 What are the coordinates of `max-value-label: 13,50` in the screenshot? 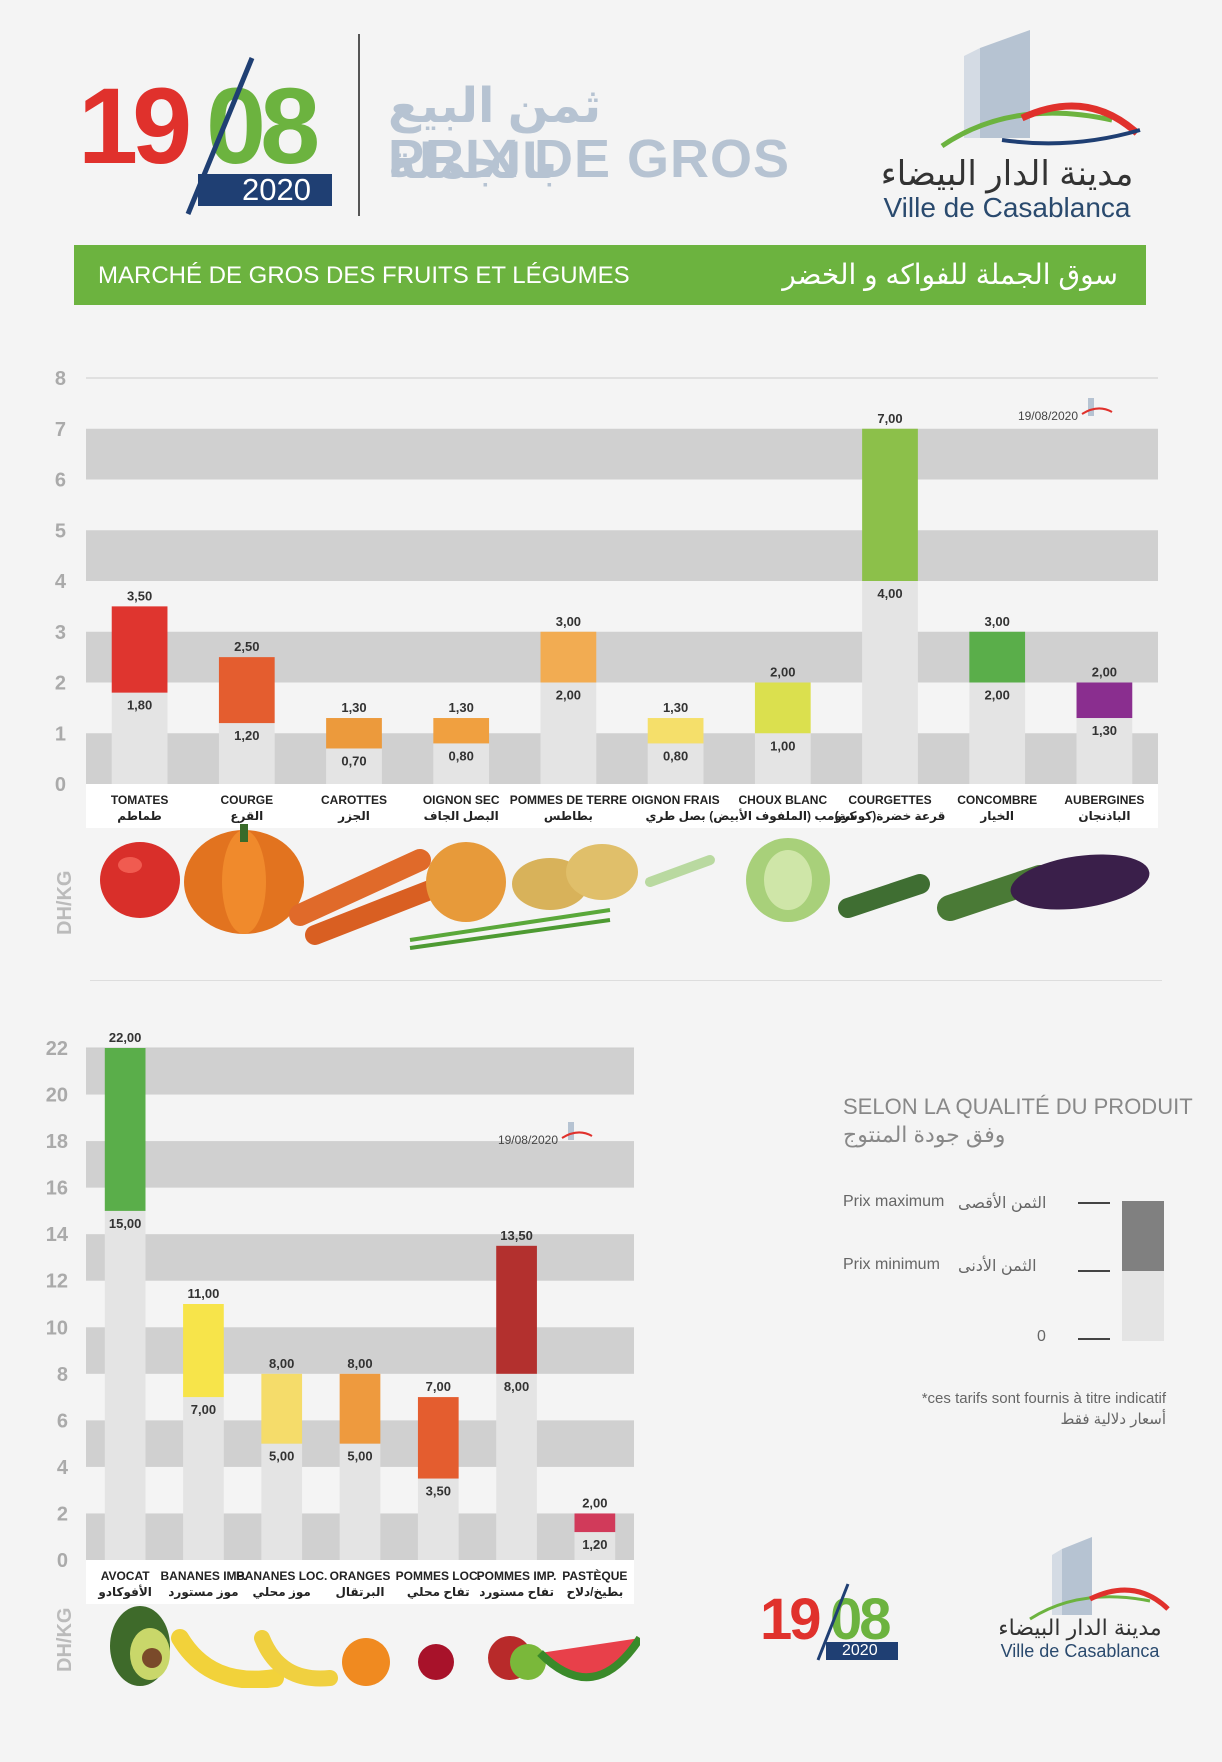 It's located at (516, 1235).